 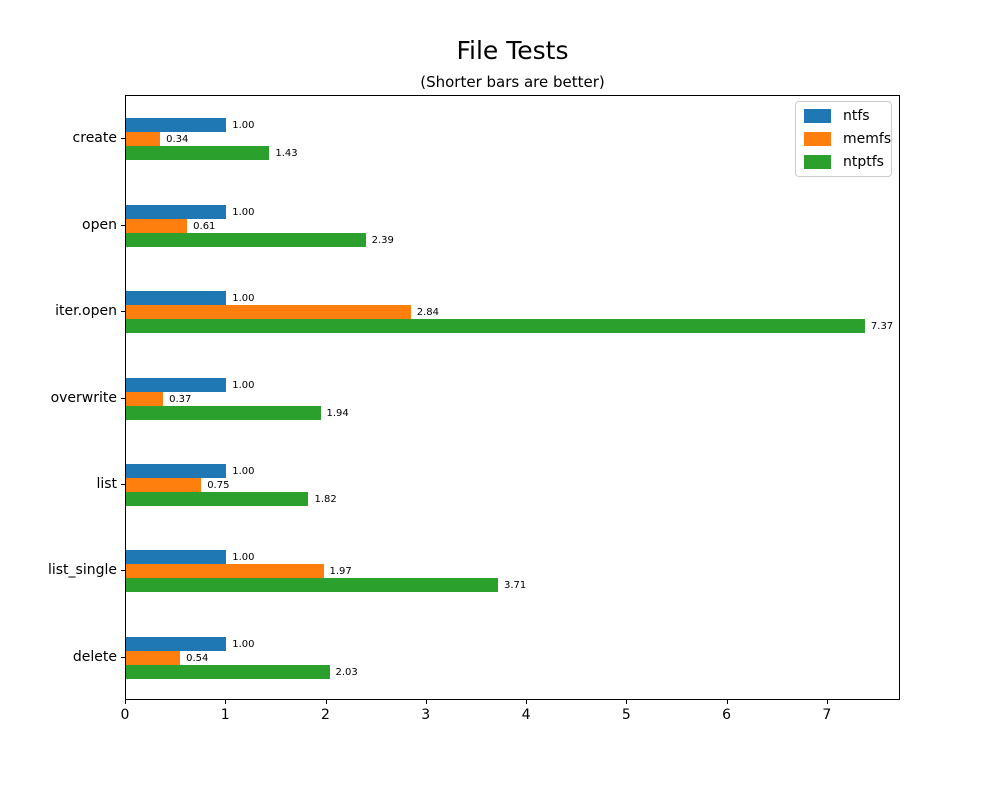 What do you see at coordinates (82, 570) in the screenshot?
I see `y-tick-label: list_single` at bounding box center [82, 570].